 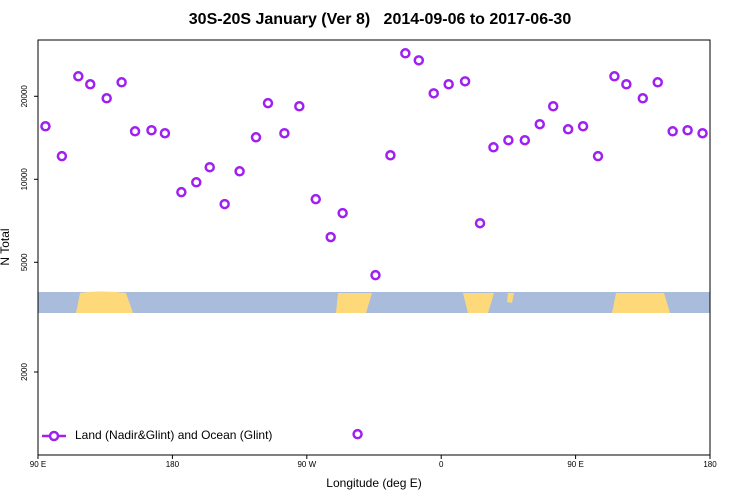 What do you see at coordinates (306, 464) in the screenshot?
I see `x-tick-label: 90 W` at bounding box center [306, 464].